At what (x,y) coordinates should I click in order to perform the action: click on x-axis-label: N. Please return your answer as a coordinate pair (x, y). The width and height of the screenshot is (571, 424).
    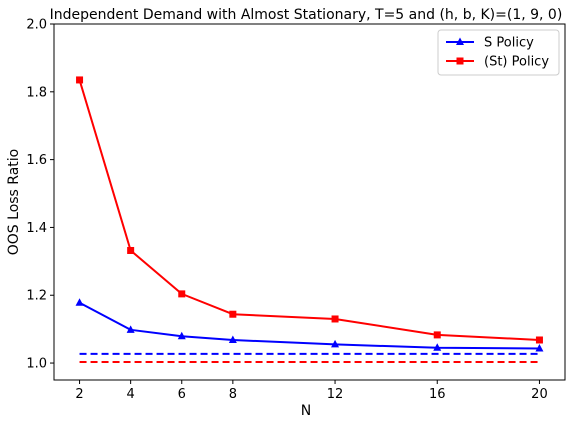
    Looking at the image, I should click on (306, 411).